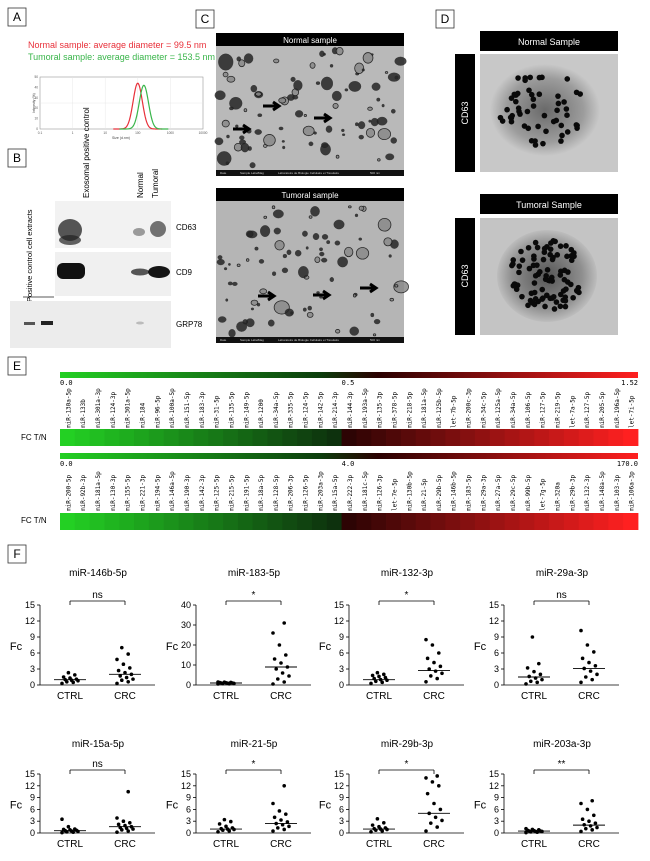 This screenshot has height=861, width=650. What do you see at coordinates (170, 133) in the screenshot?
I see `dls-x-tick: 1000` at bounding box center [170, 133].